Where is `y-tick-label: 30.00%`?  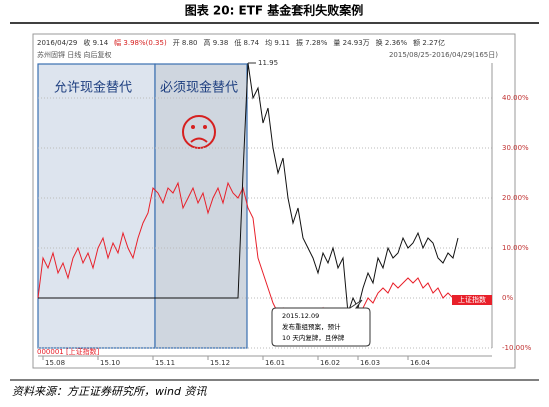 y-tick-label: 30.00% is located at coordinates (515, 148).